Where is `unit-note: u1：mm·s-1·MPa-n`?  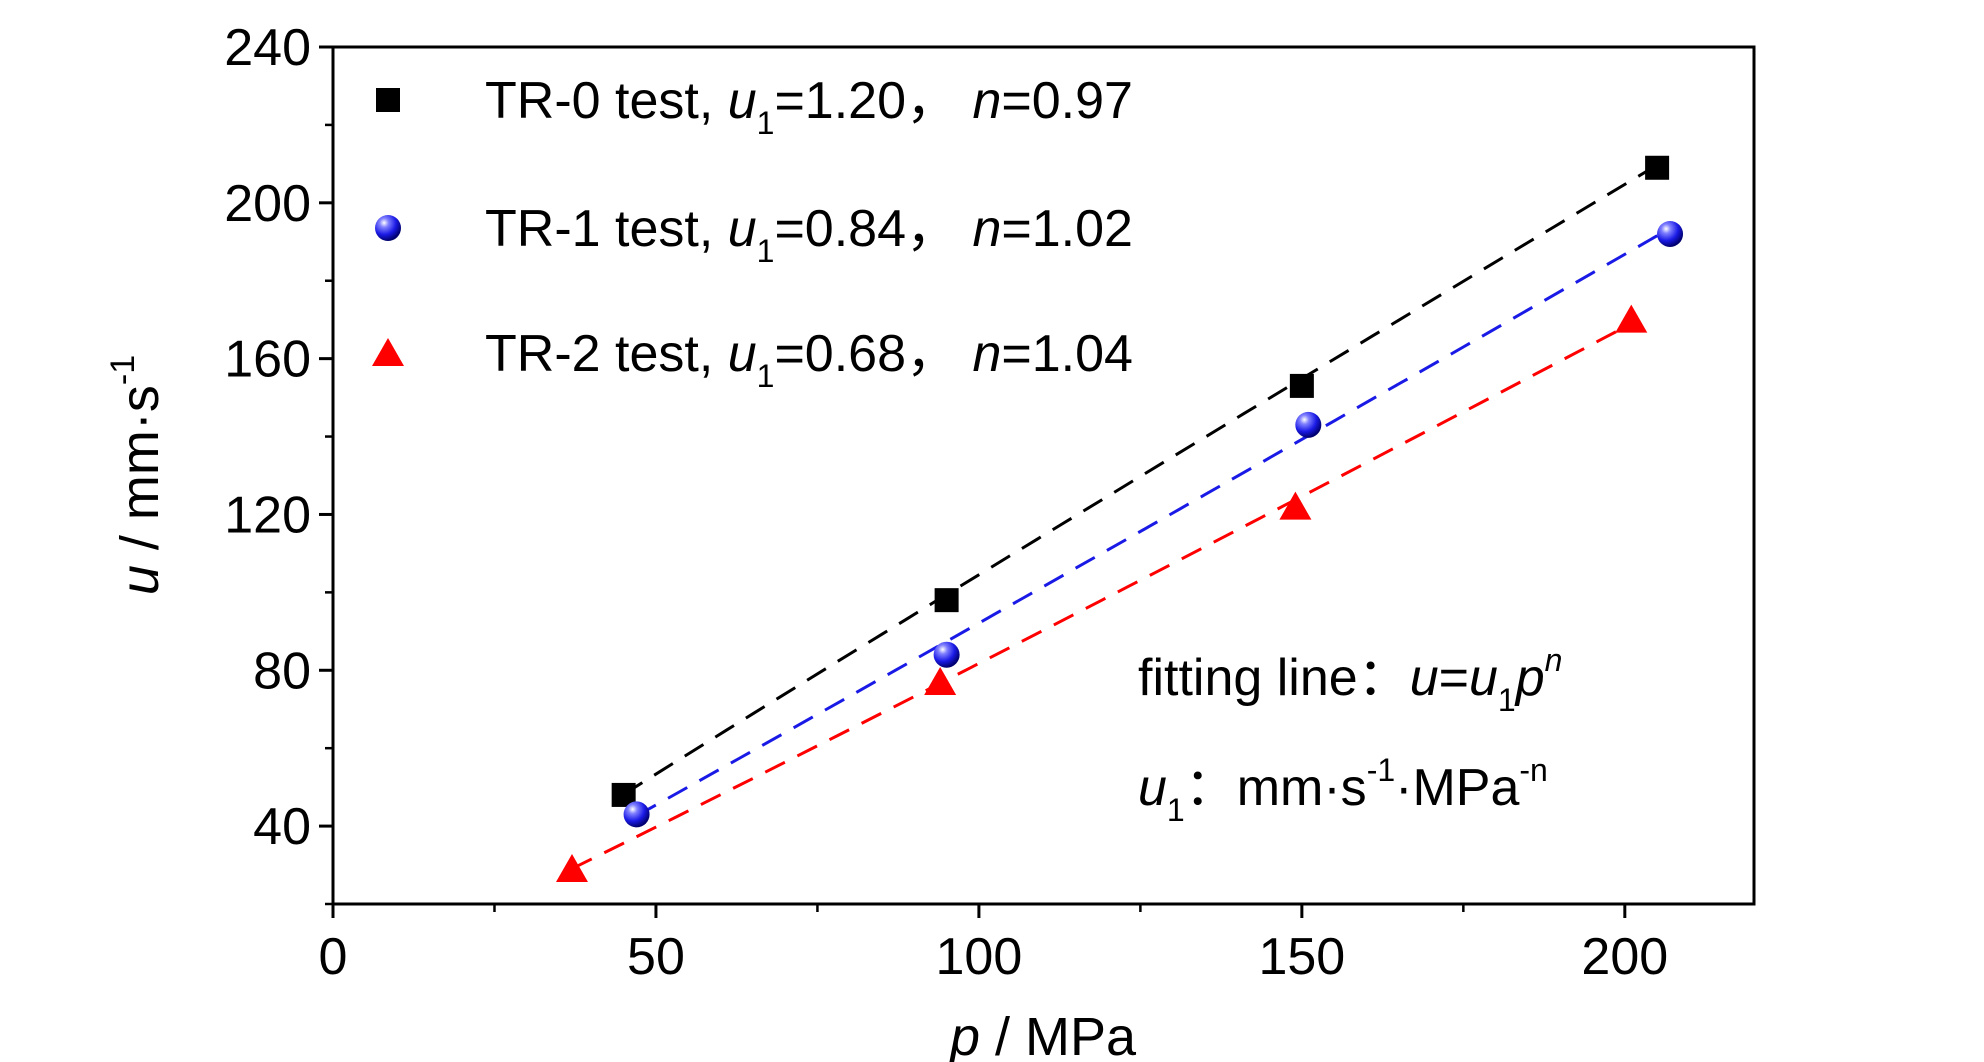
unit-note: u1：mm·s-1·MPa-n is located at coordinates (1343, 790).